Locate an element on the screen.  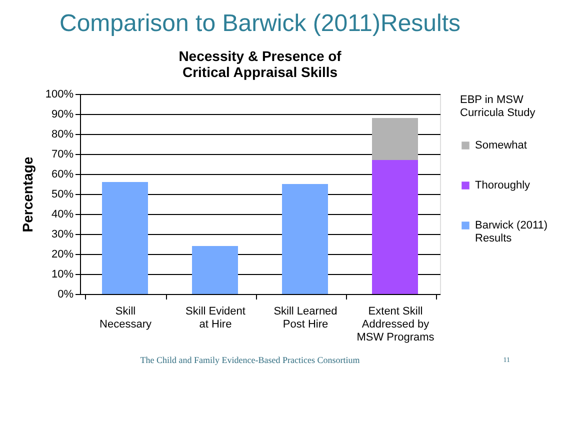
x-tick-label: Extent Skill Addressed by MSW Programs is located at coordinates (395, 325).